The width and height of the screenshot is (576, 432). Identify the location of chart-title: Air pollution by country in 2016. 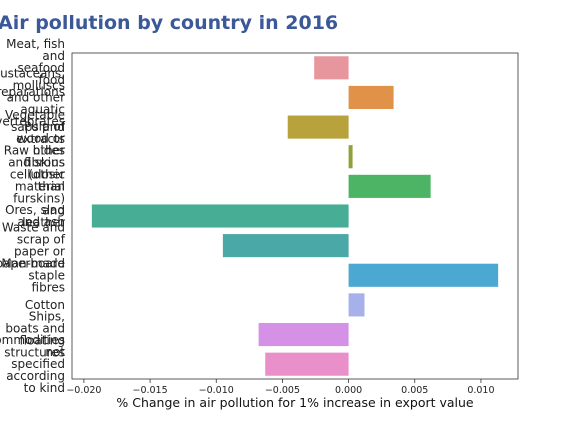
(169, 23).